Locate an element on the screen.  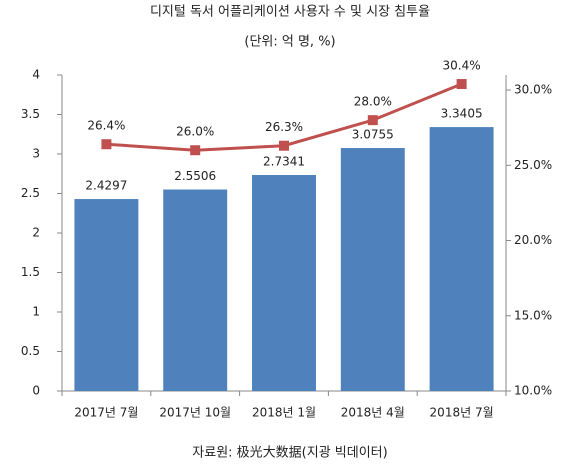
line-value-label: 26.4% is located at coordinates (106, 126).